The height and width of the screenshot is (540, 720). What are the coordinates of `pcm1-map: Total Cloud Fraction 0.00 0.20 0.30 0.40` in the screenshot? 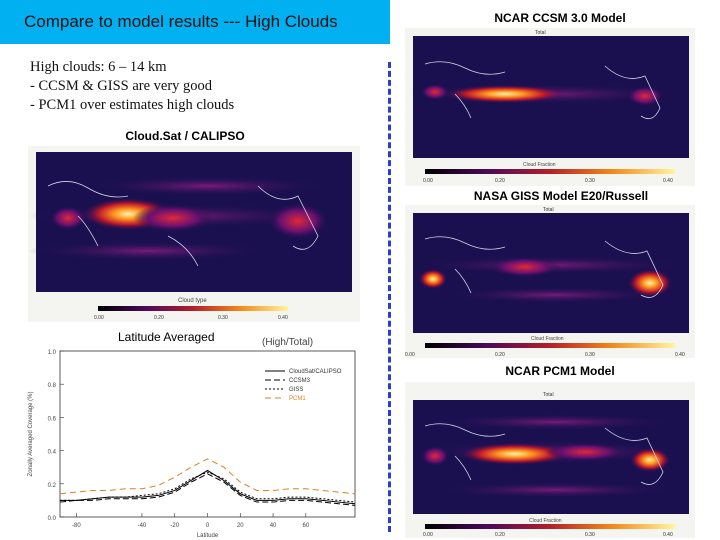 It's located at (550, 460).